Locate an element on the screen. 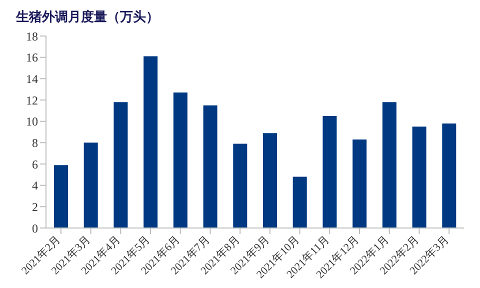  y-tick-label: 2 is located at coordinates (35, 207).